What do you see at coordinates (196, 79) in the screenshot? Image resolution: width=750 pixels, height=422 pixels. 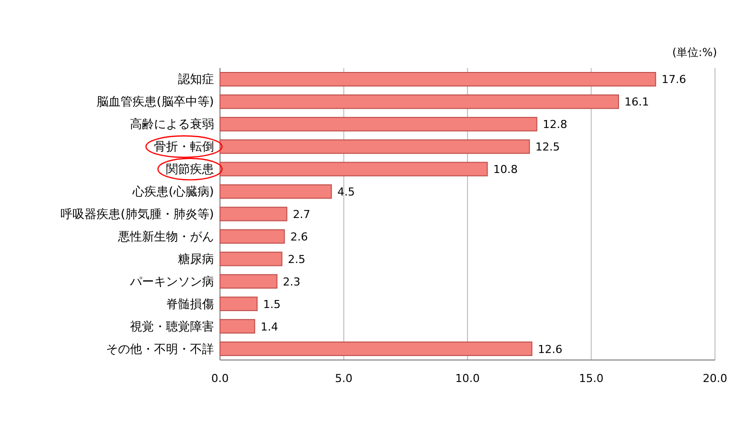 I see `y-tick-label: 認知症` at bounding box center [196, 79].